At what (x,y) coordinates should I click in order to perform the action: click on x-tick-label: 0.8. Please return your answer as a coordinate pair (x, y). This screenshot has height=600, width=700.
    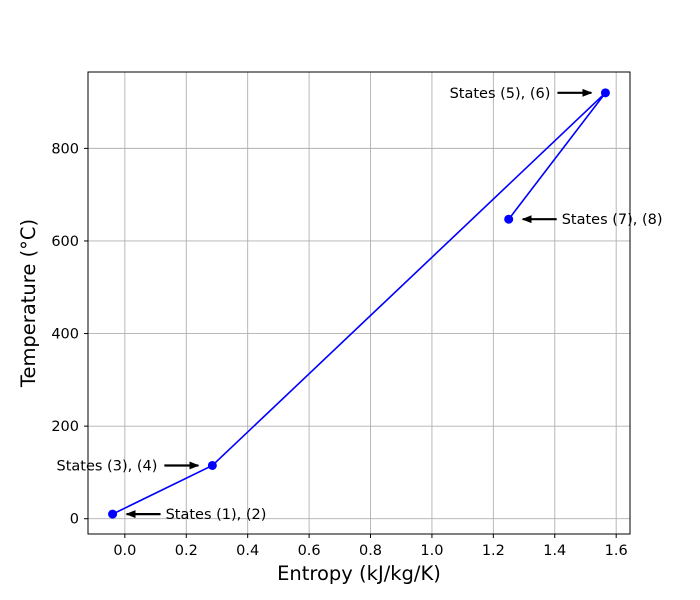
    Looking at the image, I should click on (370, 551).